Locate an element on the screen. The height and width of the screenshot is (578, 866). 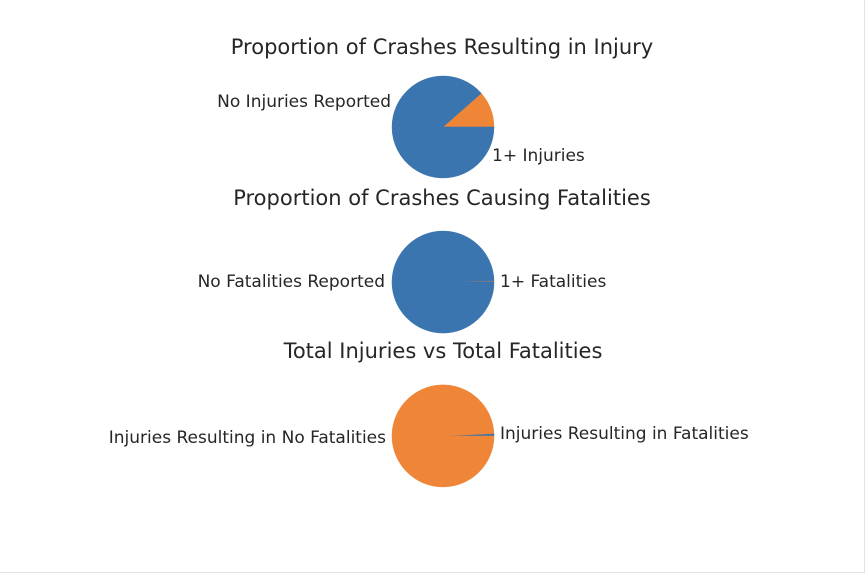
pie-slices-injury is located at coordinates (443, 127).